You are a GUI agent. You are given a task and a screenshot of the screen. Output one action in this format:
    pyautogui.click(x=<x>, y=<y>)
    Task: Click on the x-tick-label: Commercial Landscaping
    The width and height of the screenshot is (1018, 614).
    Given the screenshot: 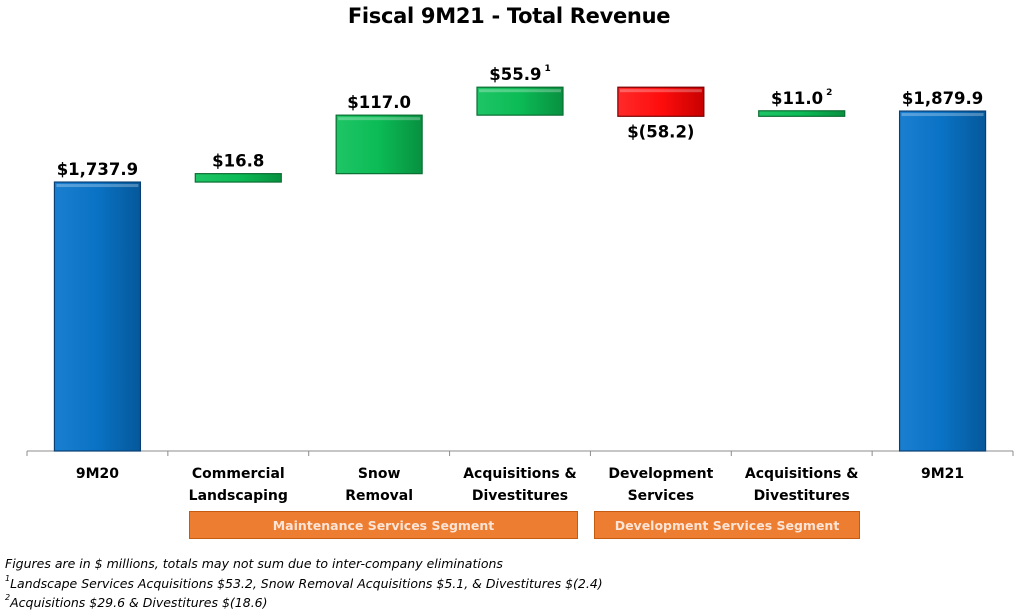 What is the action you would take?
    pyautogui.click(x=238, y=485)
    